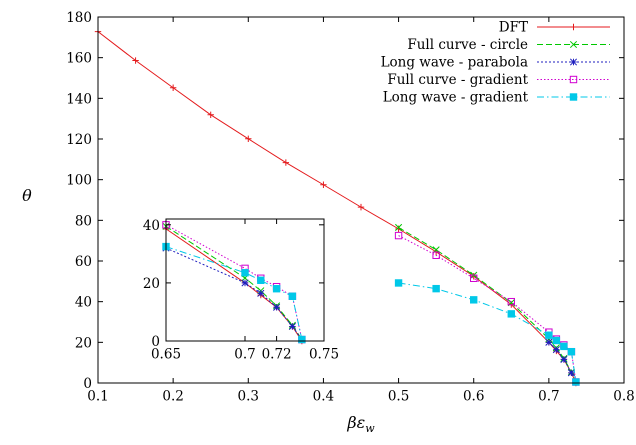 Image resolution: width=636 pixels, height=445 pixels. What do you see at coordinates (166, 355) in the screenshot?
I see `inset-x-tick-label: 0.65` at bounding box center [166, 355].